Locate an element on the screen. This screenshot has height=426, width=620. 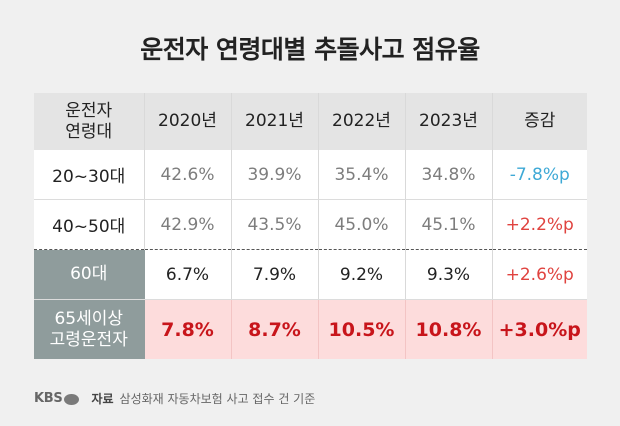
cell-change: +3.0%p is located at coordinates (539, 329).